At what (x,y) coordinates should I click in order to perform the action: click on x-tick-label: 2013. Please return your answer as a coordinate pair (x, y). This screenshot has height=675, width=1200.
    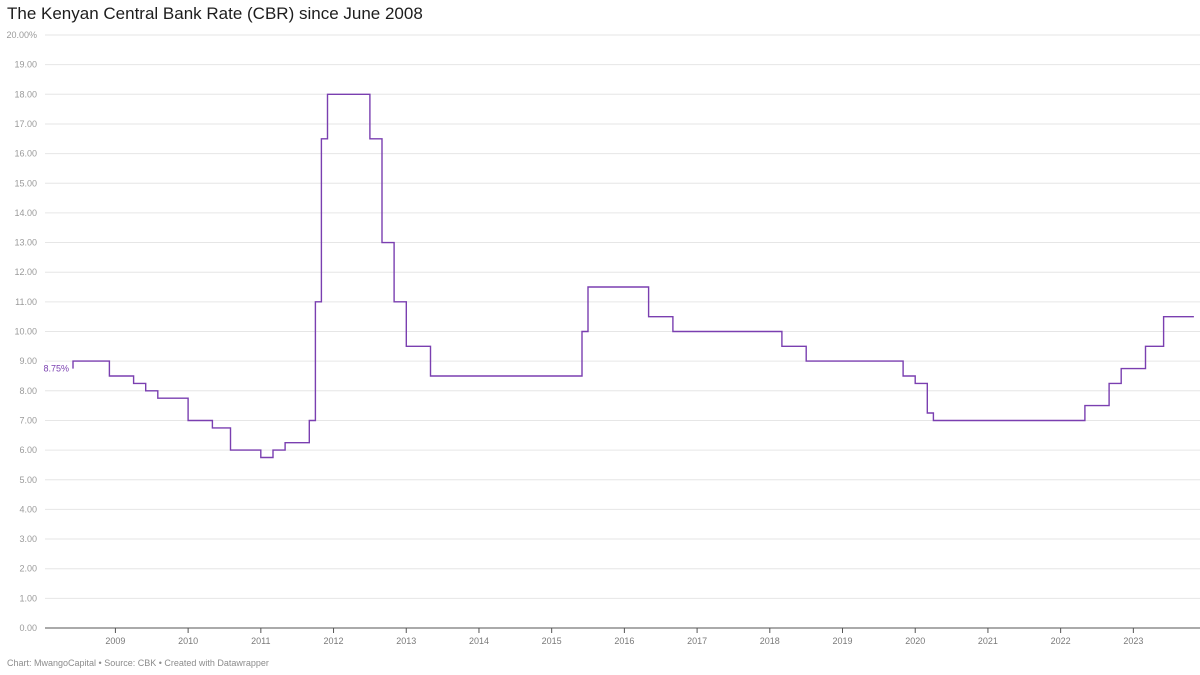
    Looking at the image, I should click on (406, 641).